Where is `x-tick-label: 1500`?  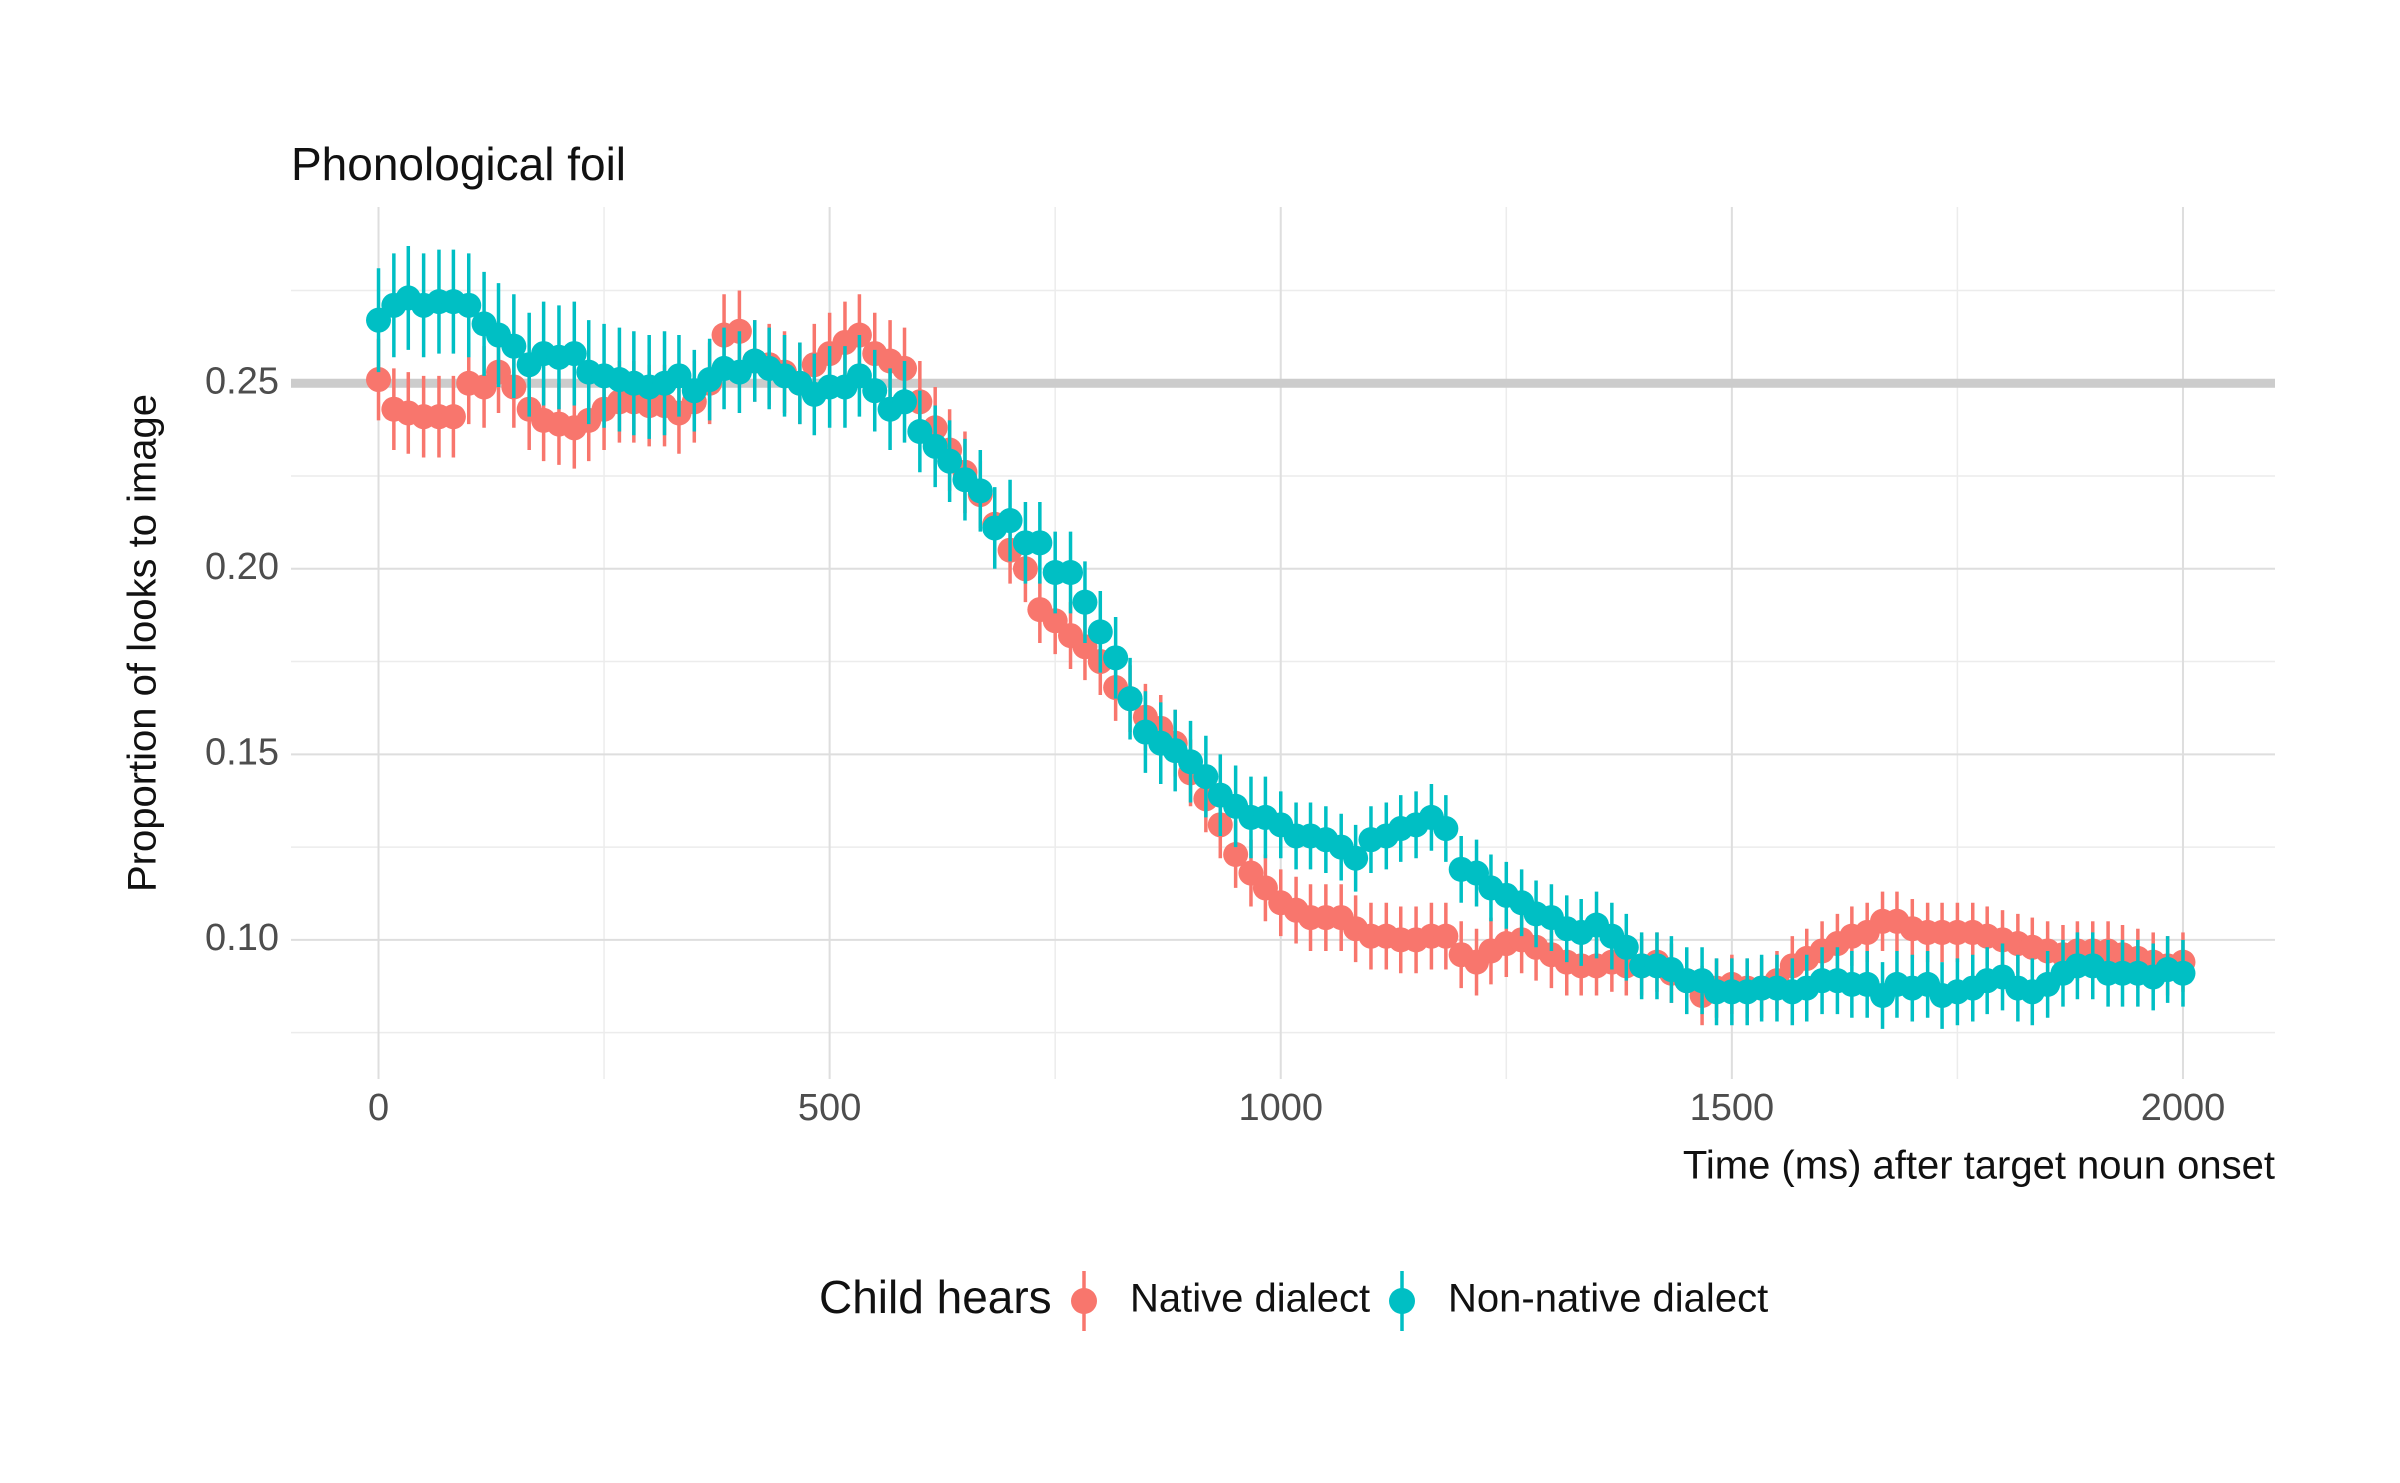 x-tick-label: 1500 is located at coordinates (1732, 1108).